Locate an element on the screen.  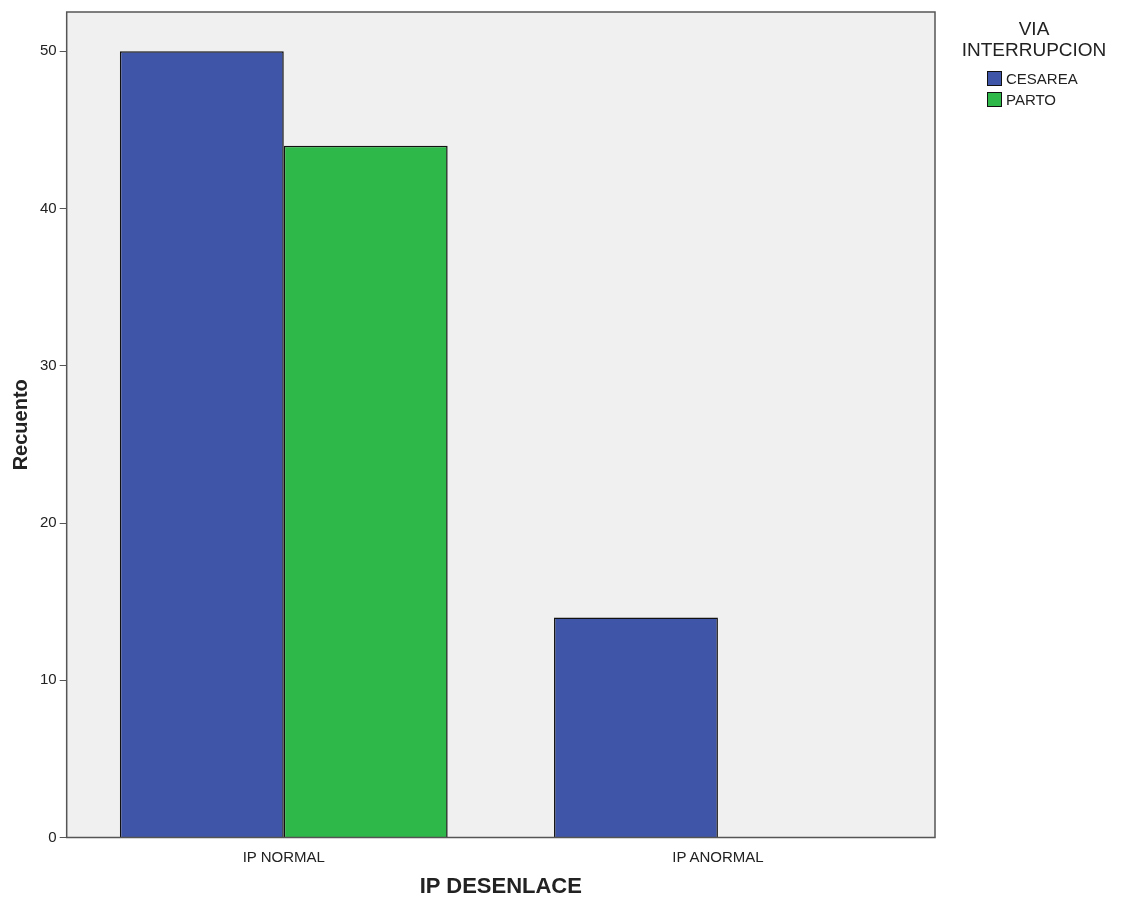
y-tick-label: 0 is located at coordinates (52, 836).